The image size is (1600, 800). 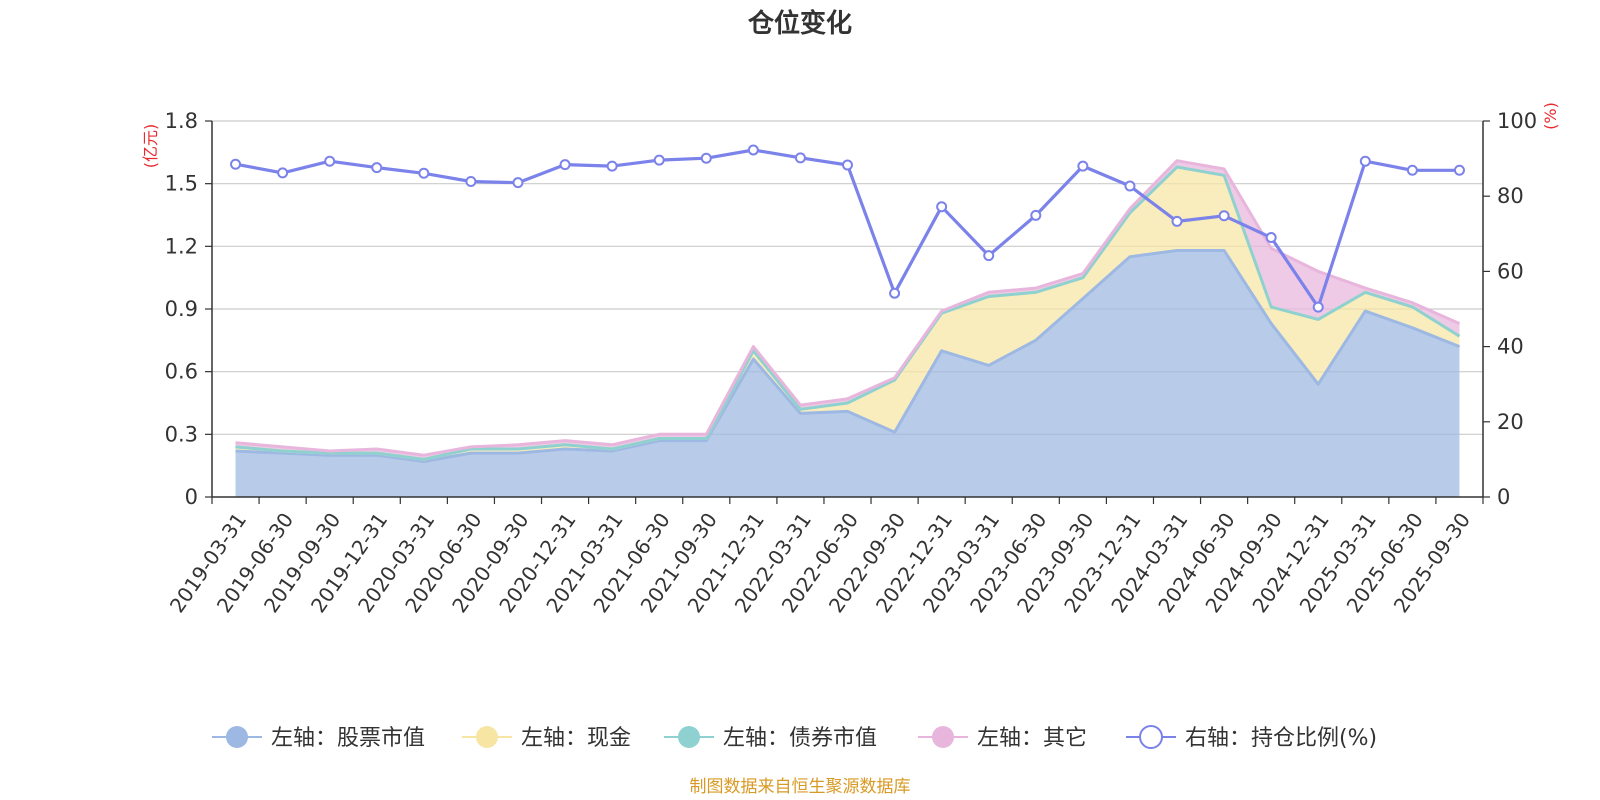 What do you see at coordinates (181, 246) in the screenshot?
I see `left-tick-label: 1.2` at bounding box center [181, 246].